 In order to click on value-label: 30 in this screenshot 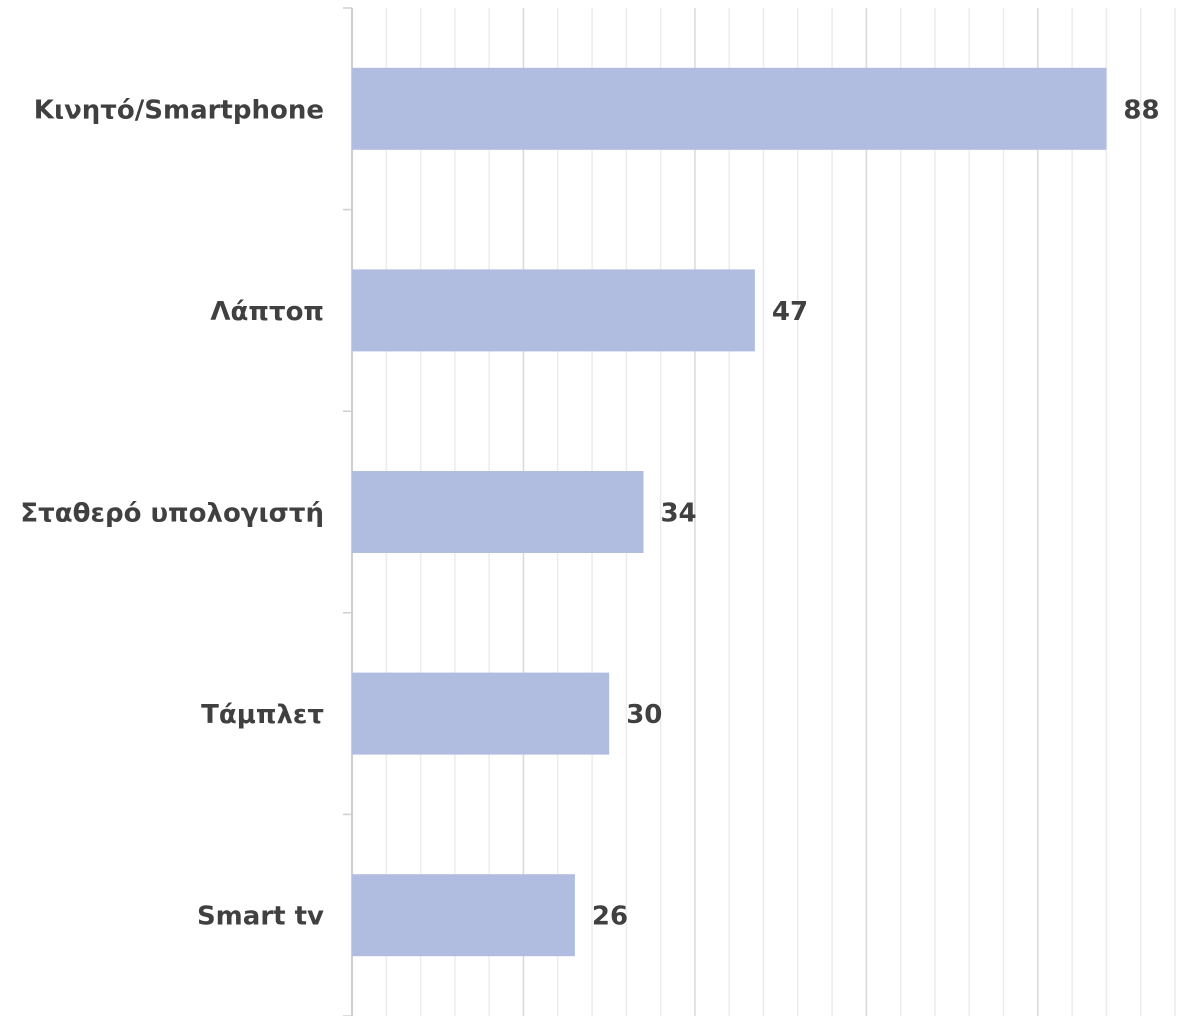, I will do `click(644, 715)`.